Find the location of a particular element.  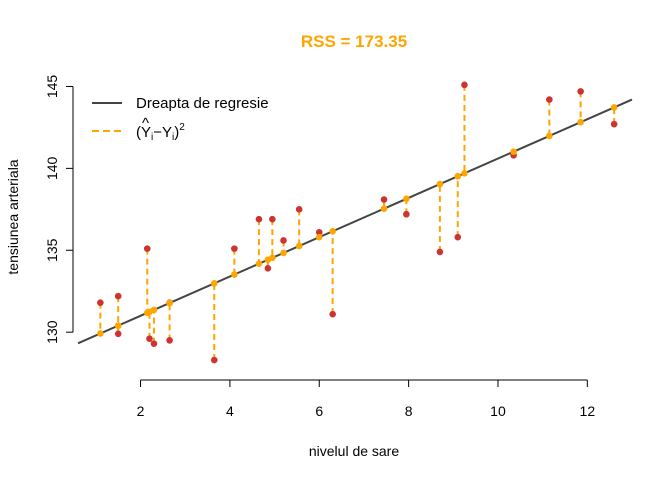

legend-resid-yhat: Y is located at coordinates (146, 132).